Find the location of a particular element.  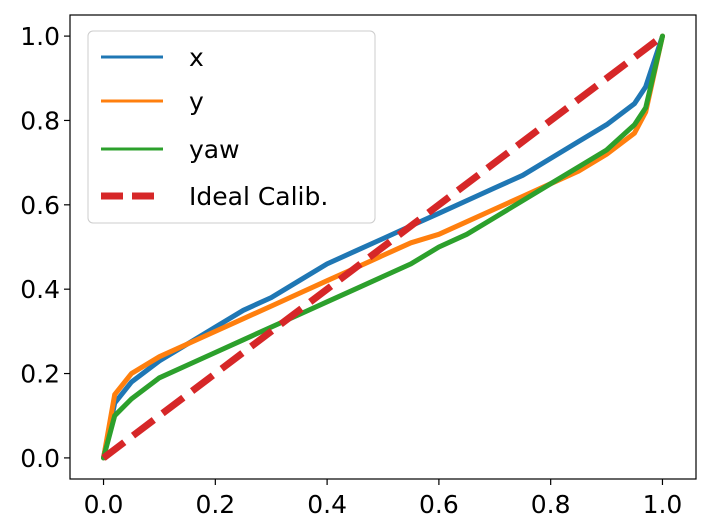

x-tick-label: 0.6 is located at coordinates (439, 504).